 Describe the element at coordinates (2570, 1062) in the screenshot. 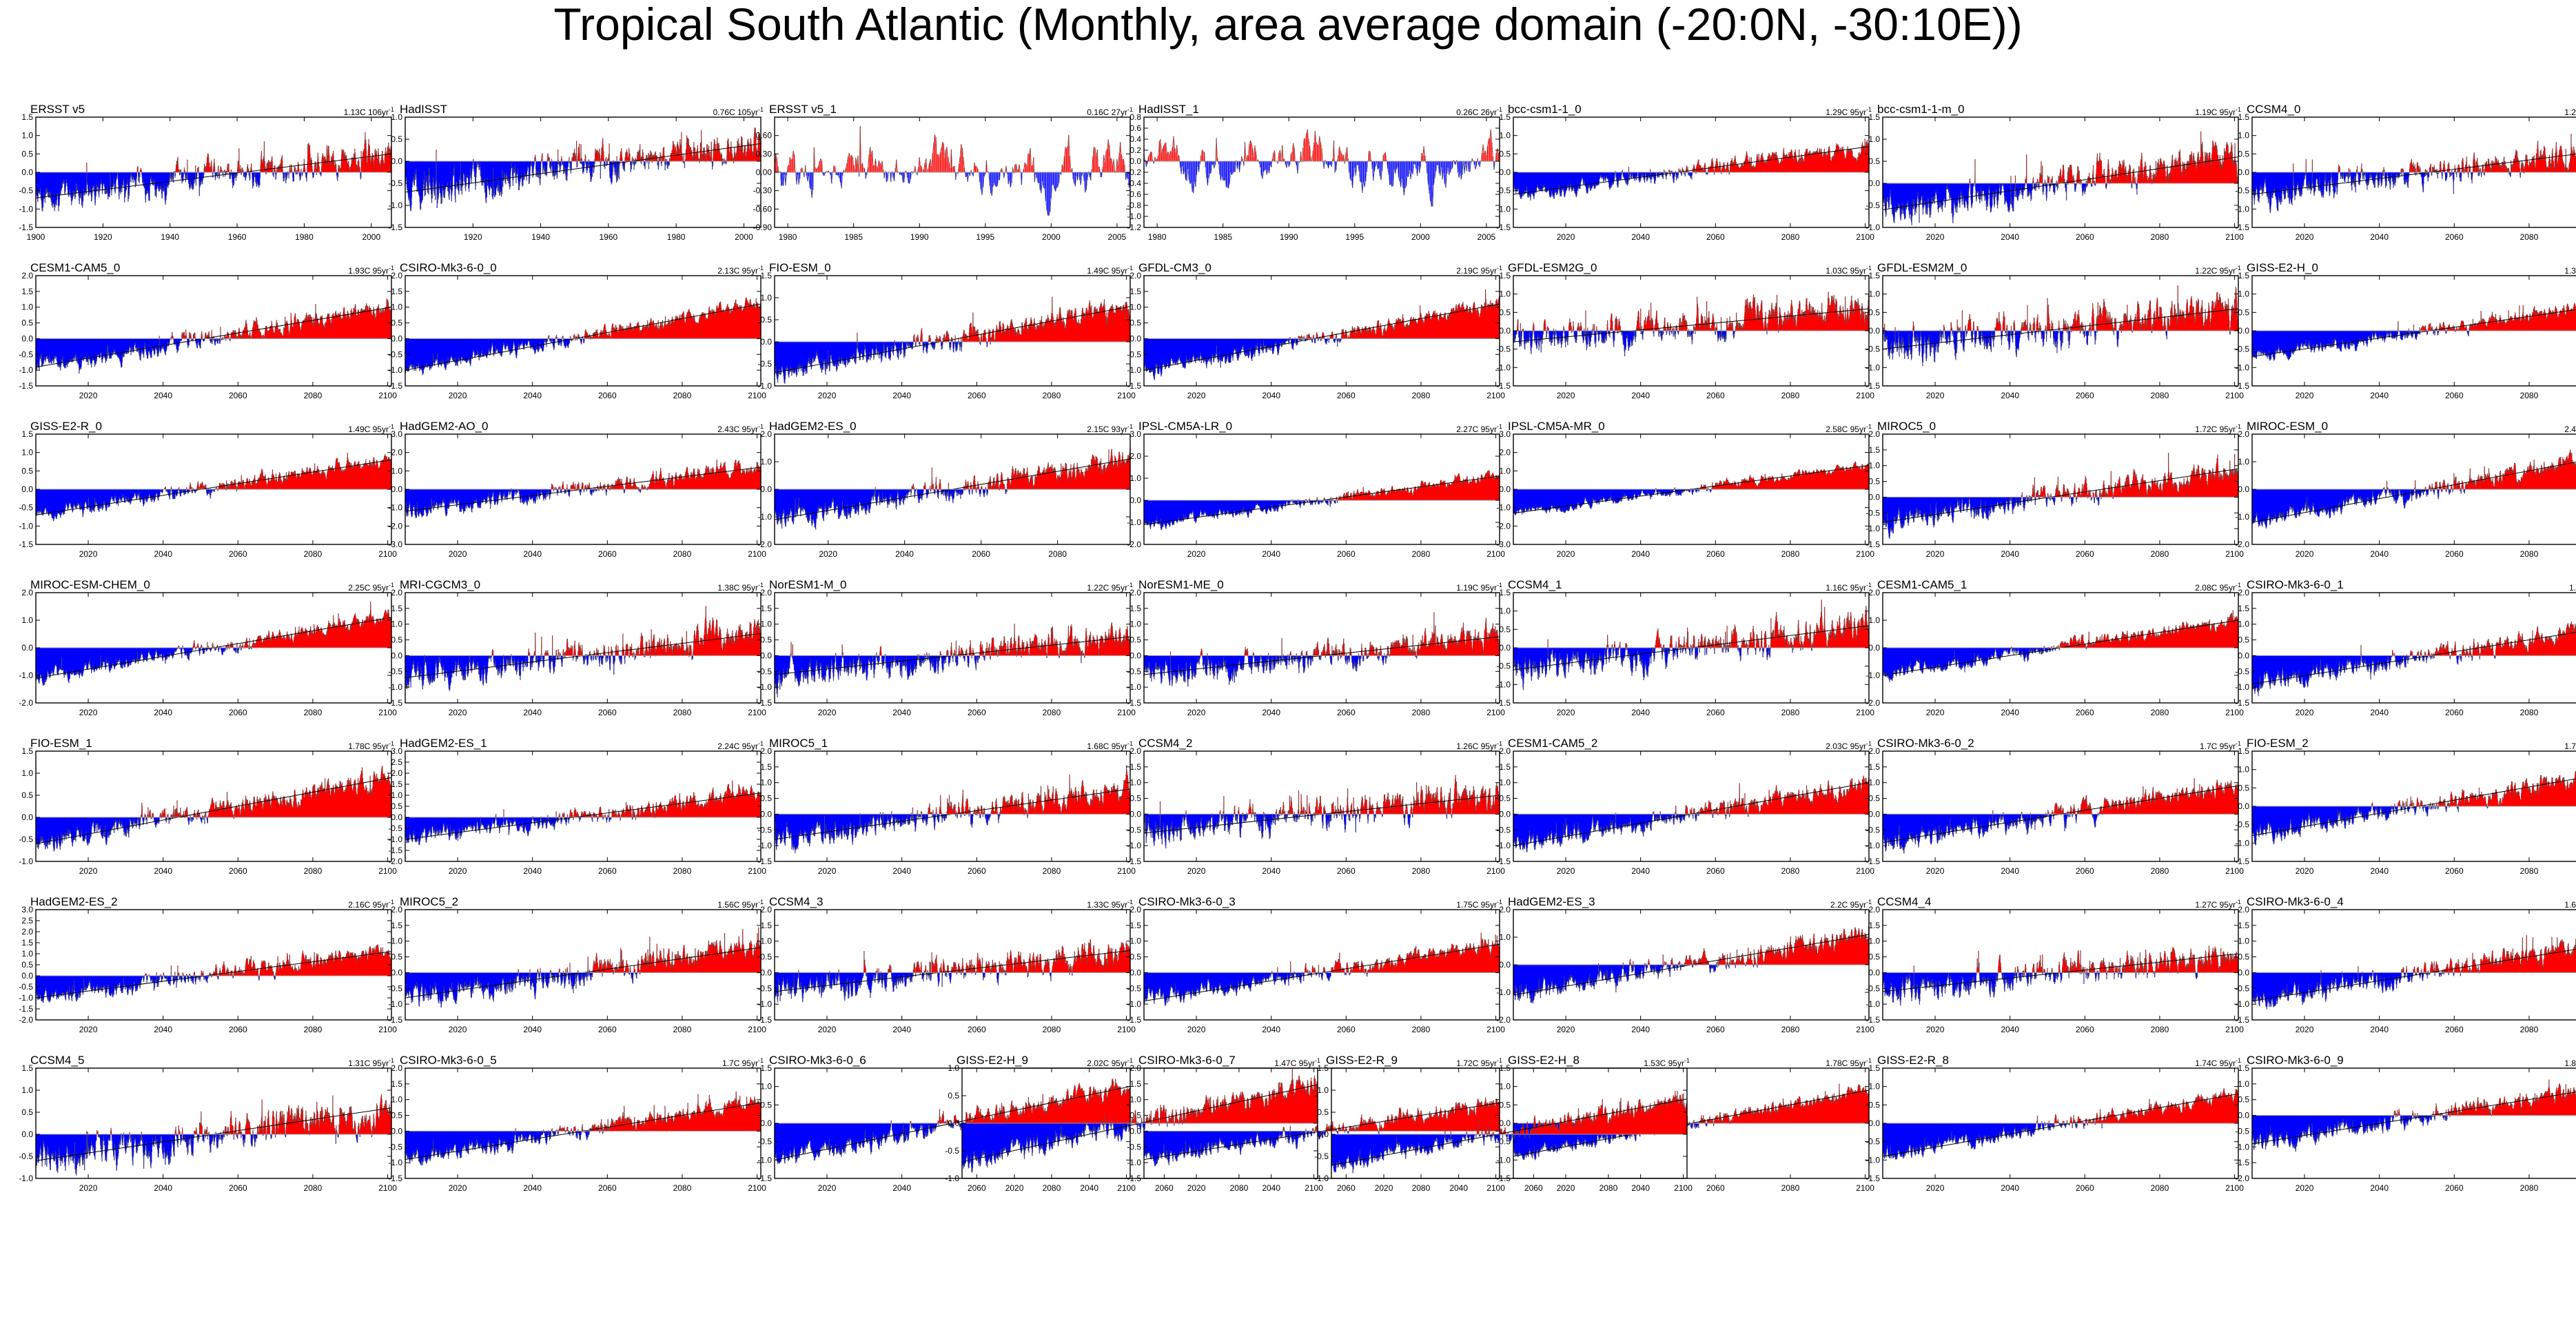

I see `panel-trend-label: 1.83C 95yr-1` at that location.